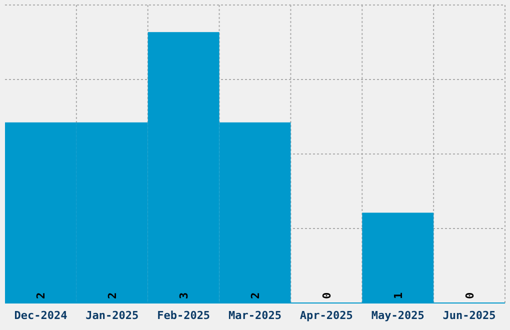 This screenshot has height=330, width=510. Describe the element at coordinates (184, 295) in the screenshot. I see `data-label: 3` at that location.